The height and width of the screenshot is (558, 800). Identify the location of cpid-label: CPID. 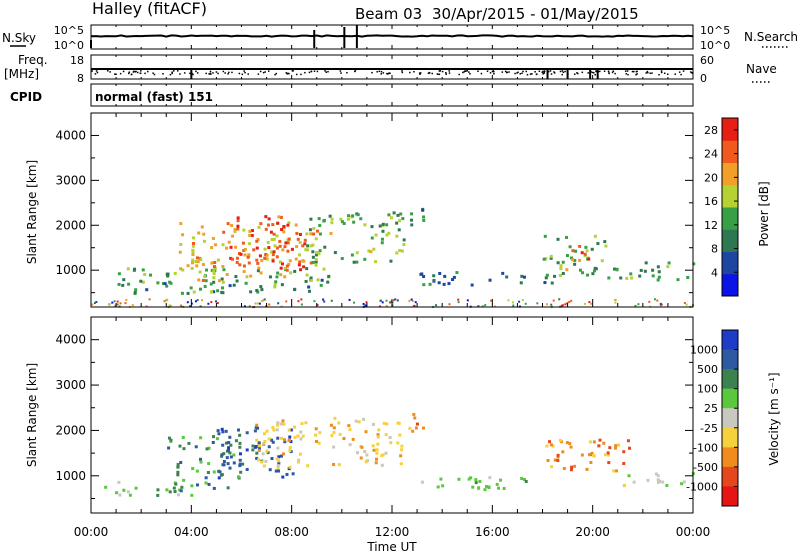
(26, 97).